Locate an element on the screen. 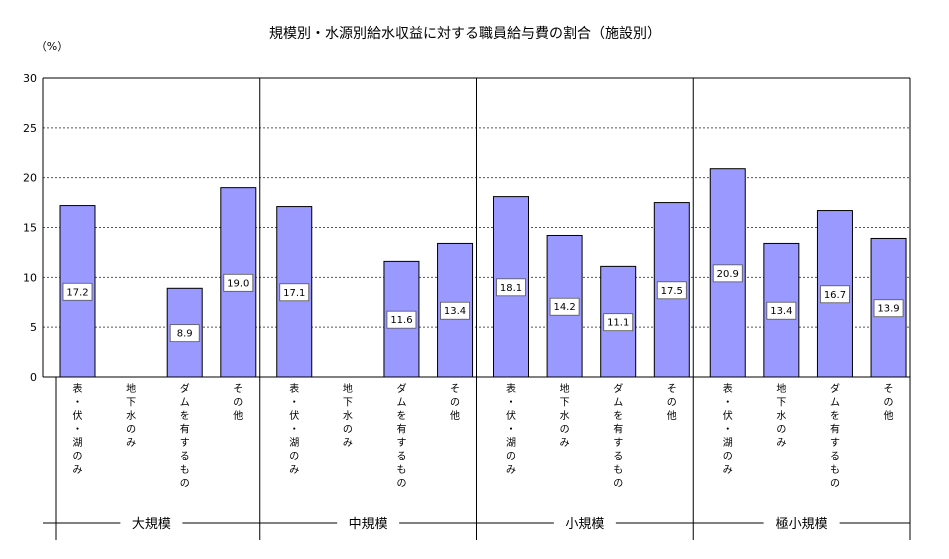 The width and height of the screenshot is (949, 559). data-label: 18.1 is located at coordinates (511, 288).